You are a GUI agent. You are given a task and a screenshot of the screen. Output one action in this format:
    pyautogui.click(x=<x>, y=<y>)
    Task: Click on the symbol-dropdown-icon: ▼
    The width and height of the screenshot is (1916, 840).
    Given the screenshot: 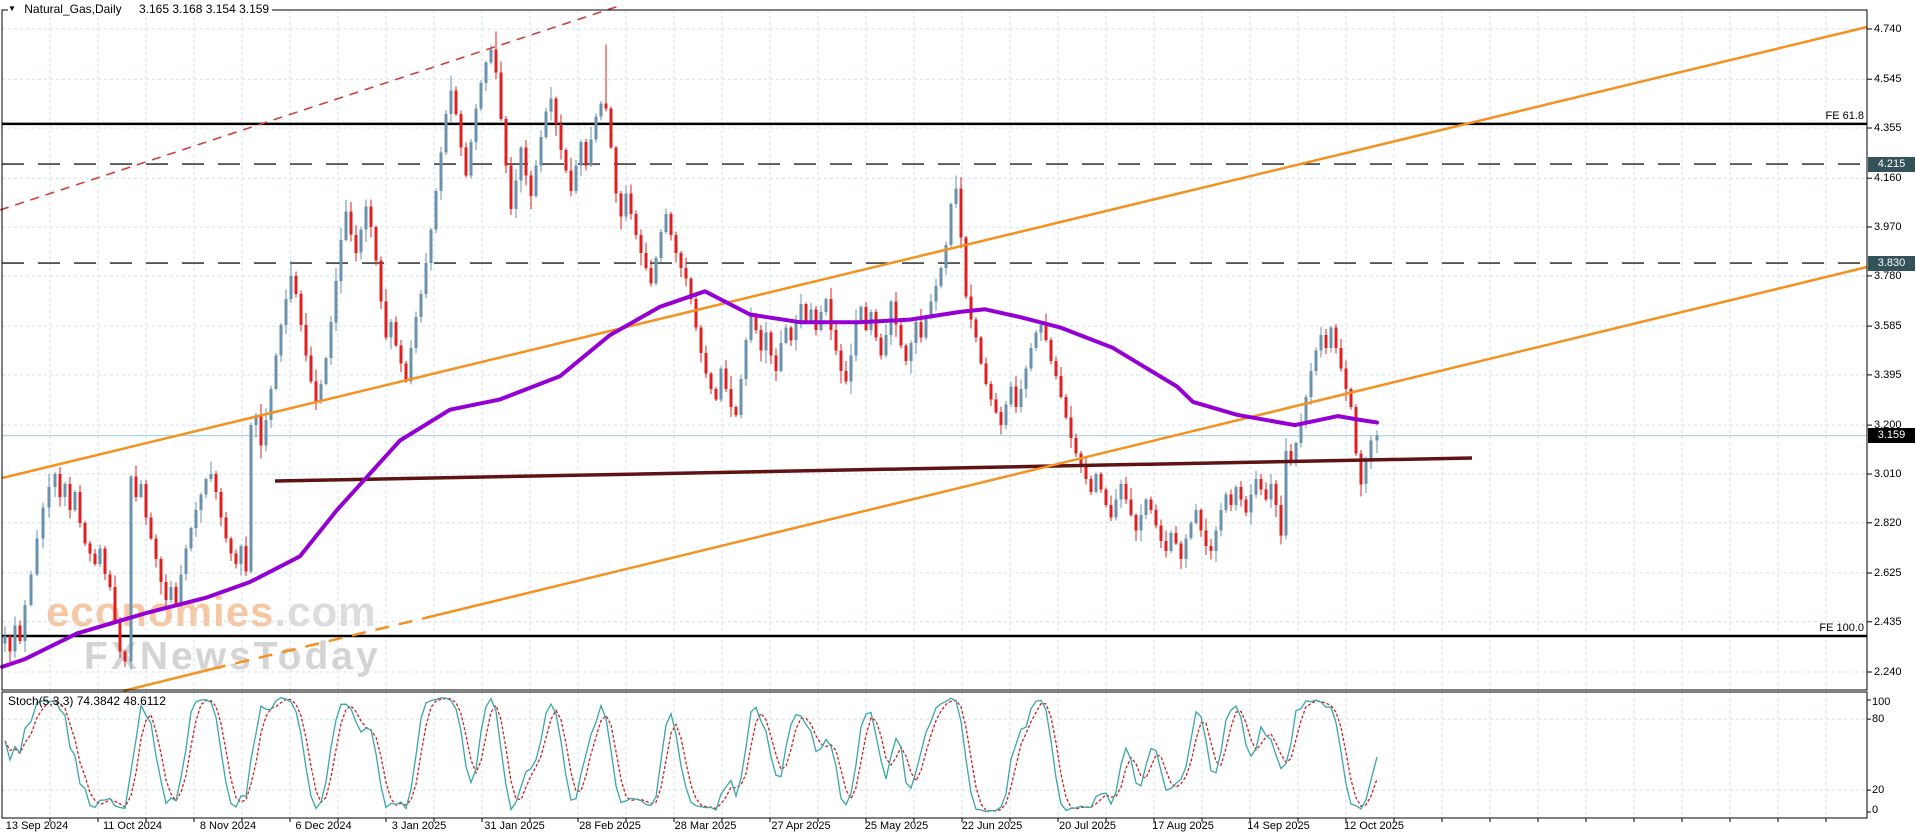 What is the action you would take?
    pyautogui.click(x=12, y=8)
    